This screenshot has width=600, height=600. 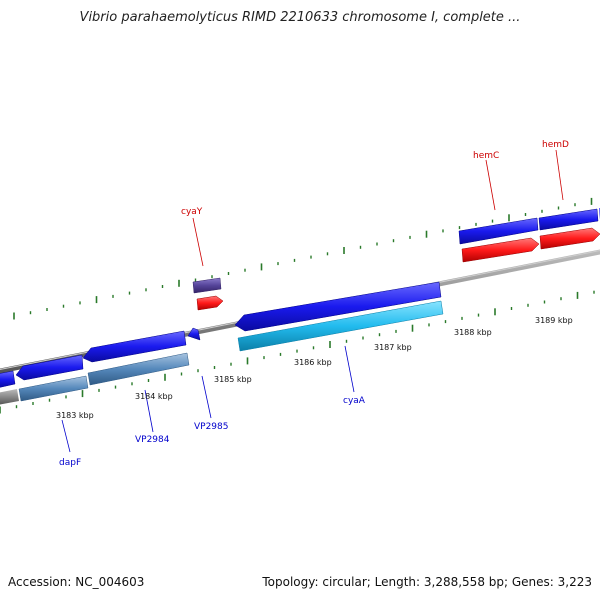 What do you see at coordinates (500, 250) in the screenshot?
I see `gene-hemC` at bounding box center [500, 250].